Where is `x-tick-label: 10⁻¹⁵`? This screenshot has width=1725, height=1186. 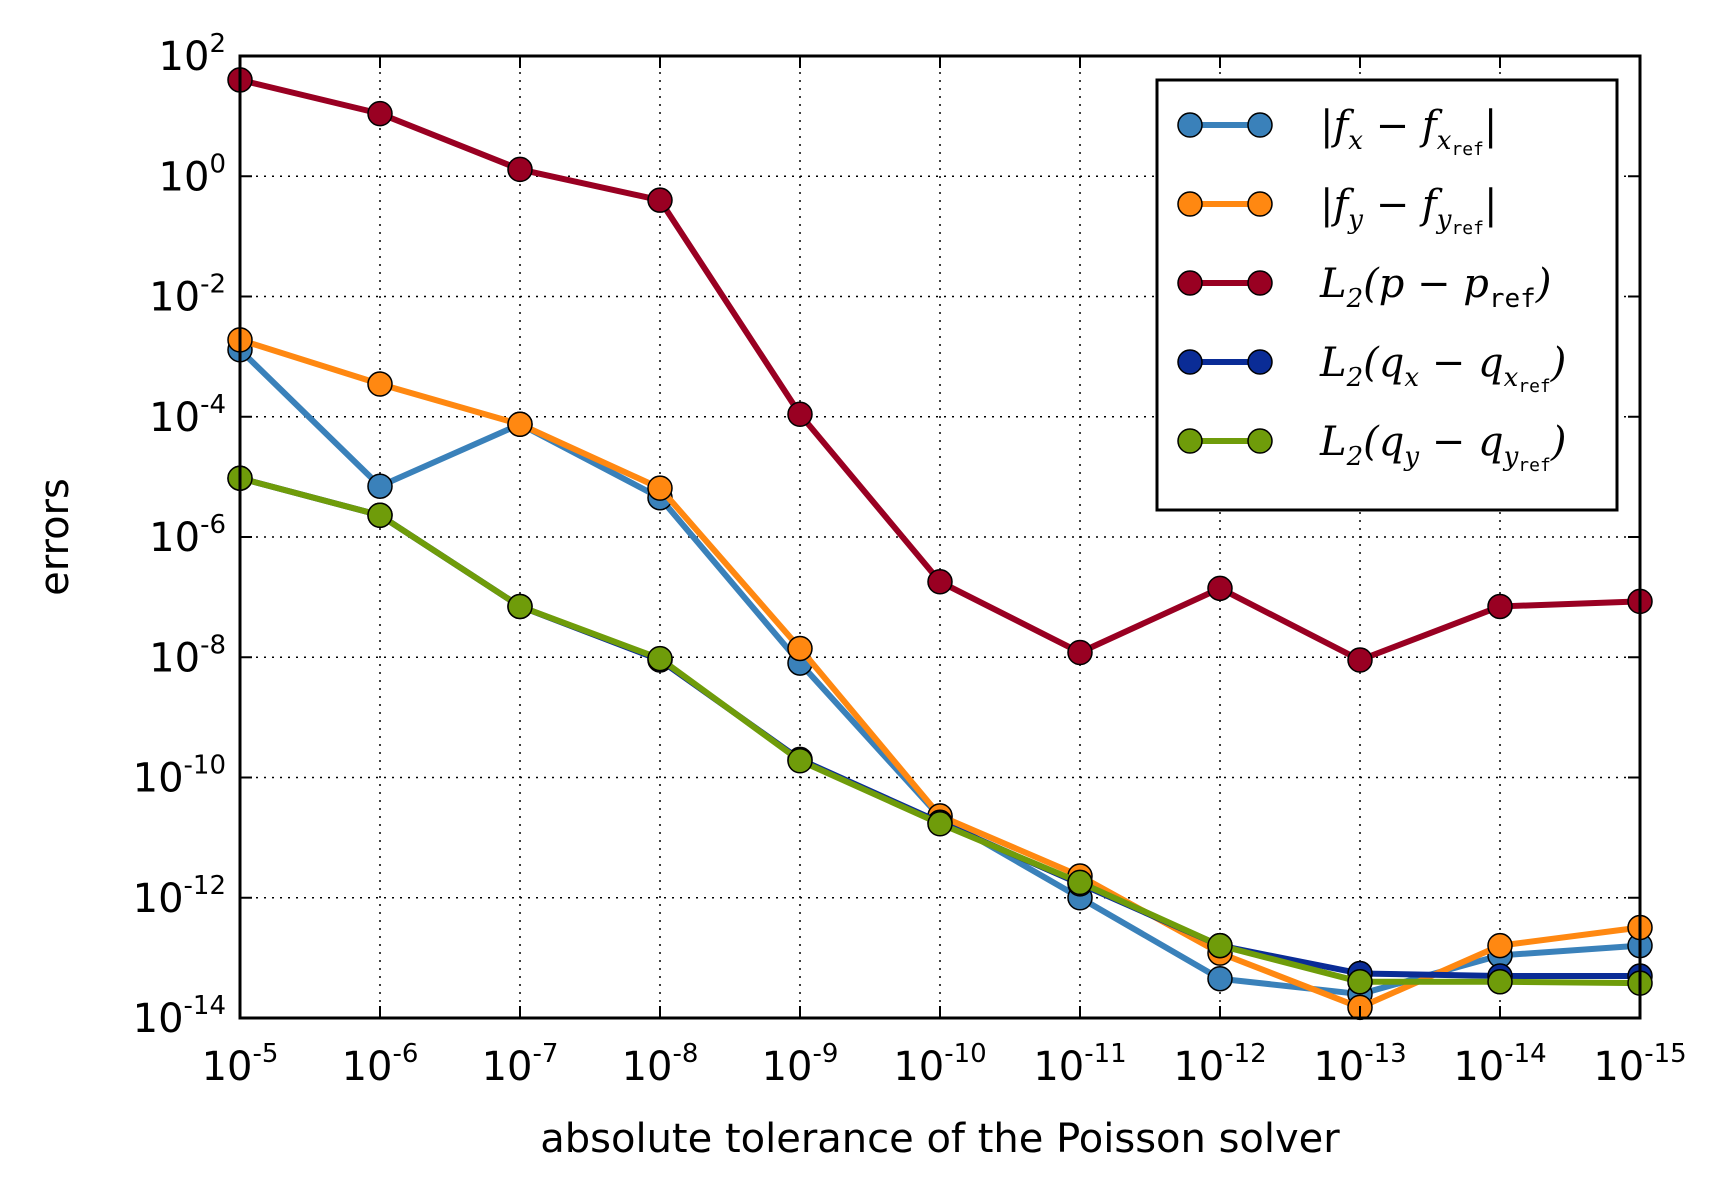
x-tick-label: 10⁻¹⁵ is located at coordinates (1639, 1064).